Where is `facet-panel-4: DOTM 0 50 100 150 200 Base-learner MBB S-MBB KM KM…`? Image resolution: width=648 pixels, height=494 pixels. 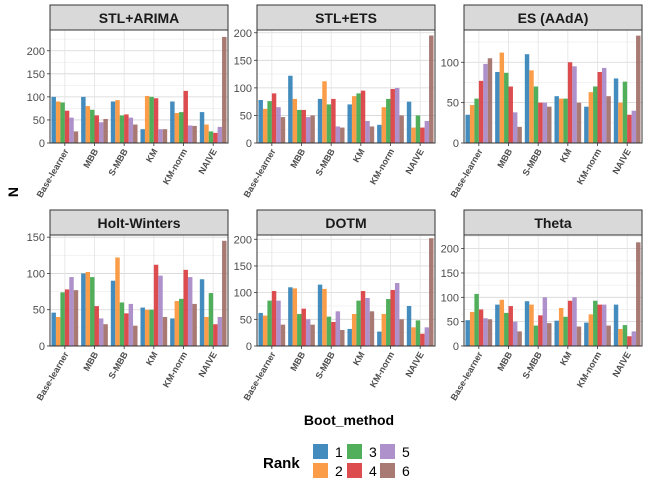 facet-panel-4: DOTM 0 50 100 150 200 Base-learner MBB S-MBB KM KM… is located at coordinates (335, 305).